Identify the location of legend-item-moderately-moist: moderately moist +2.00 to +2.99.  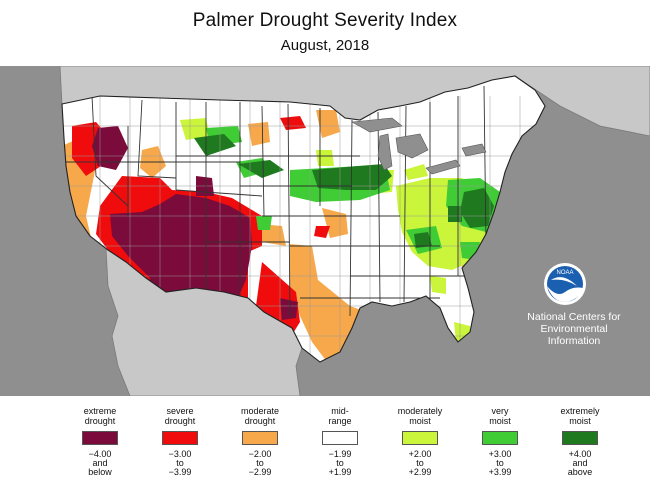
(420, 441).